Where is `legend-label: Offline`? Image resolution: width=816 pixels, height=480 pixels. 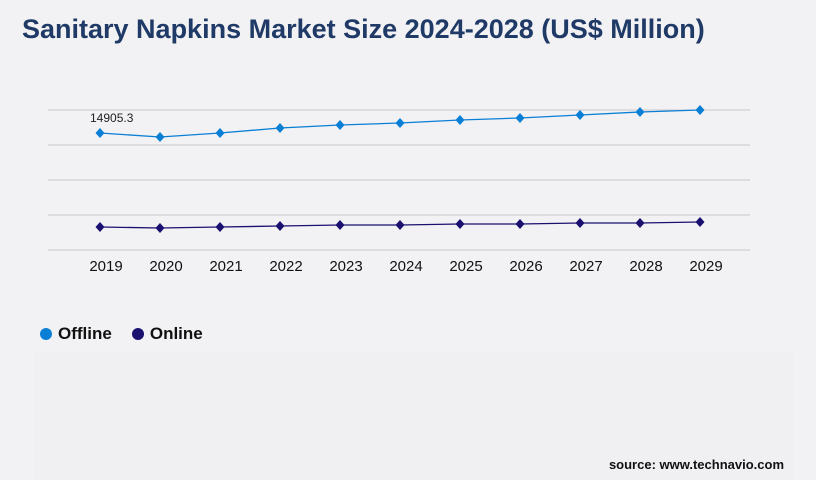 legend-label: Offline is located at coordinates (85, 333).